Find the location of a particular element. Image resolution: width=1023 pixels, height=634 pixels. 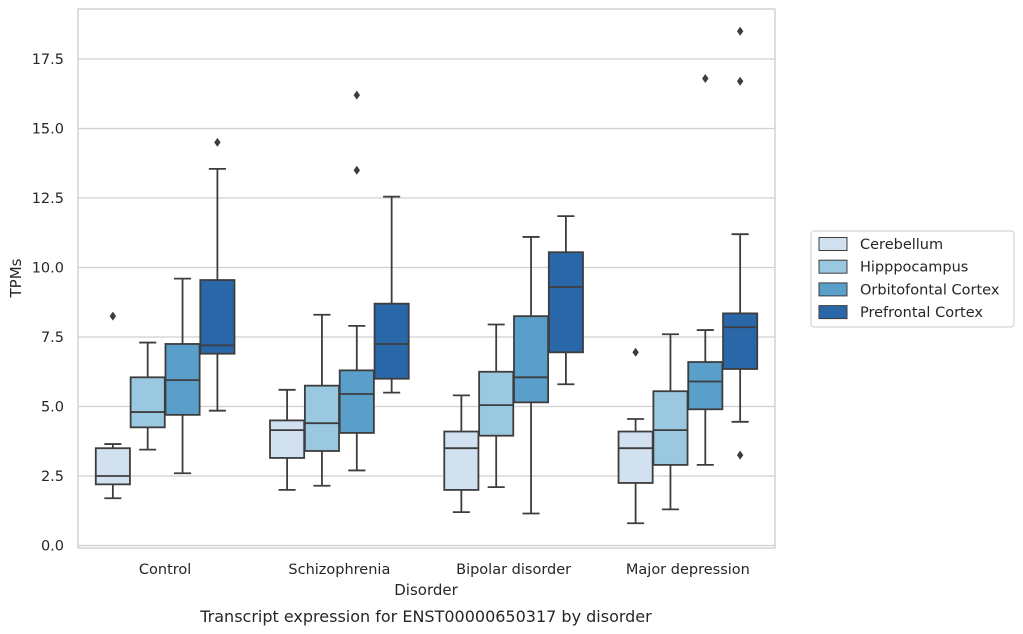

x-tick-label: Schizophrenia is located at coordinates (339, 570).